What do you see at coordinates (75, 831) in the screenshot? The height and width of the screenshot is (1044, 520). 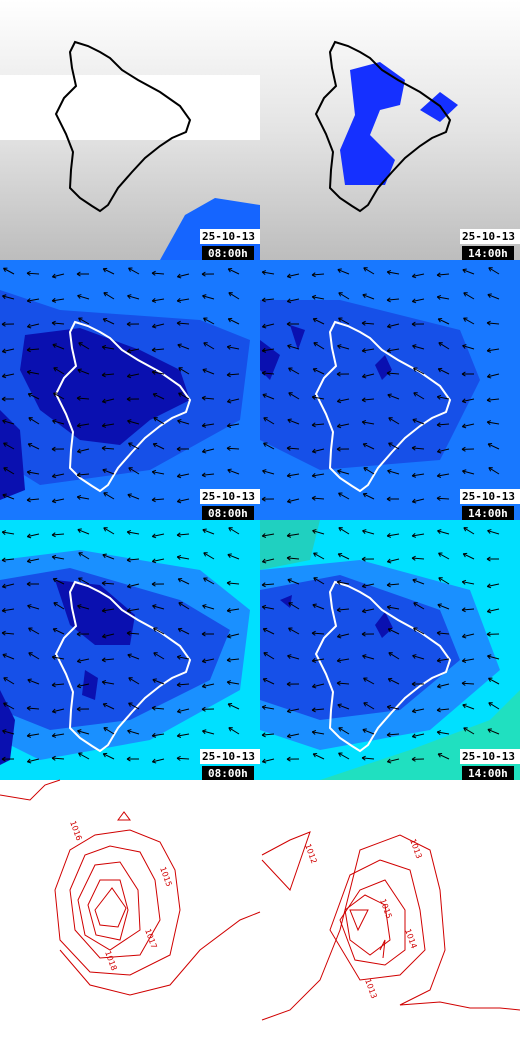 I see `isobar-label: 1016` at bounding box center [75, 831].